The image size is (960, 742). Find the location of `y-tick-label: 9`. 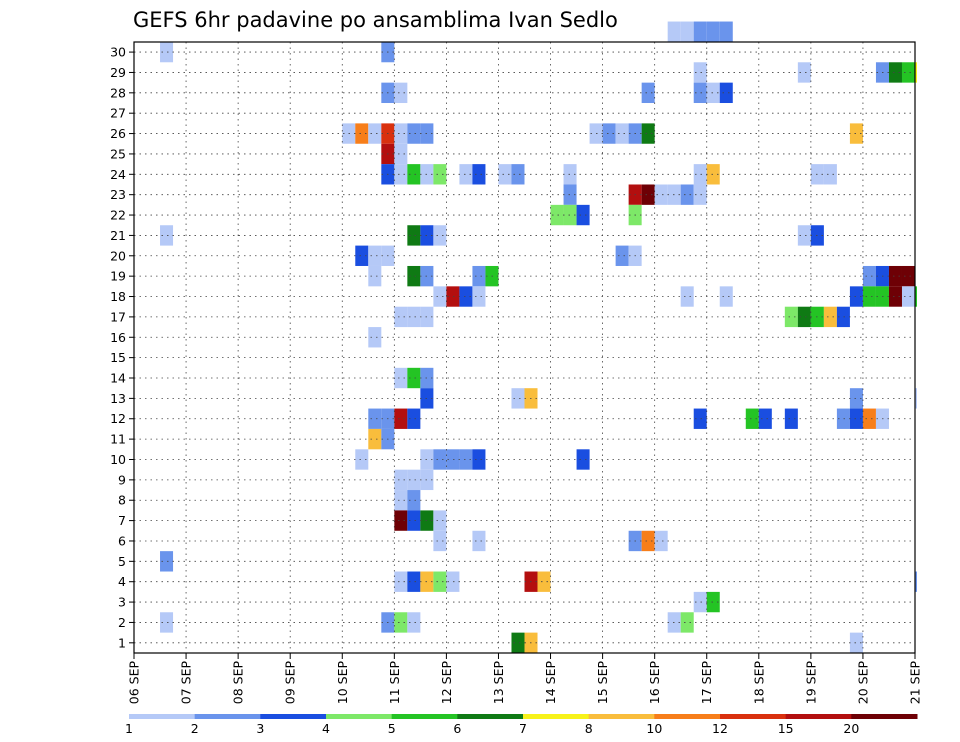

y-tick-label: 9 is located at coordinates (122, 479).